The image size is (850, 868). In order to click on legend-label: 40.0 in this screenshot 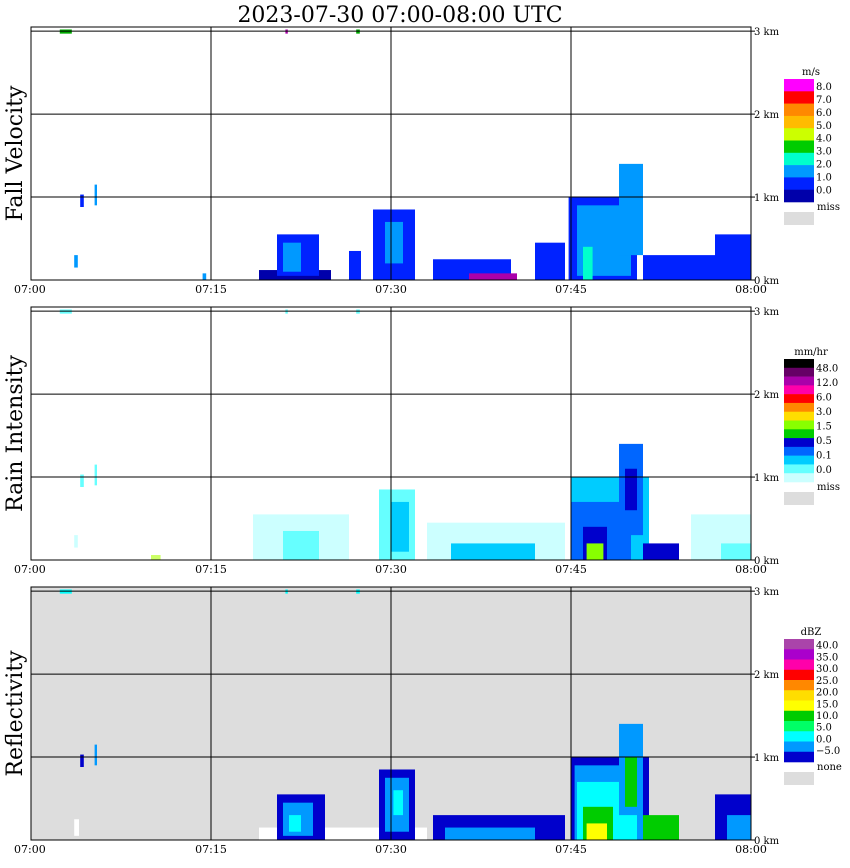, I will do `click(827, 646)`.